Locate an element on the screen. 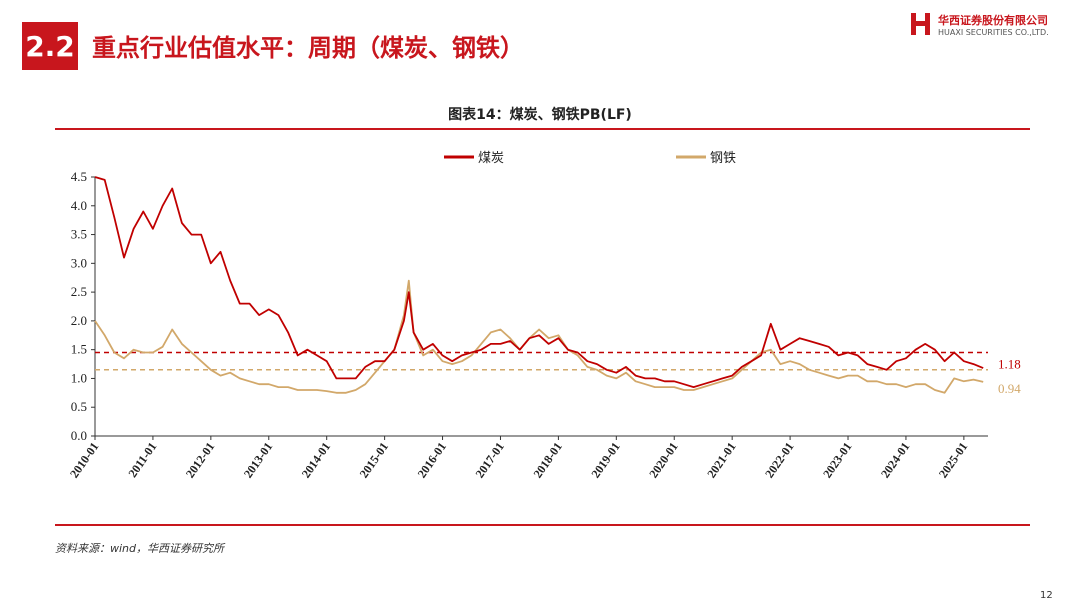 The height and width of the screenshot is (610, 1080). huaxi-logo-icon is located at coordinates (920, 24).